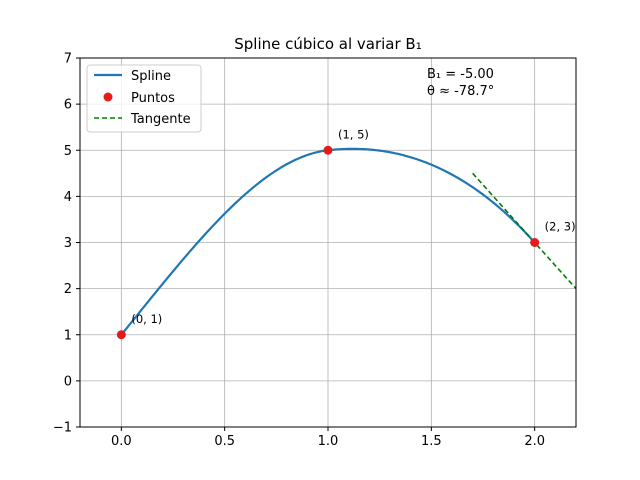 The image size is (640, 480). What do you see at coordinates (68, 105) in the screenshot?
I see `y-tick-label: 6` at bounding box center [68, 105].